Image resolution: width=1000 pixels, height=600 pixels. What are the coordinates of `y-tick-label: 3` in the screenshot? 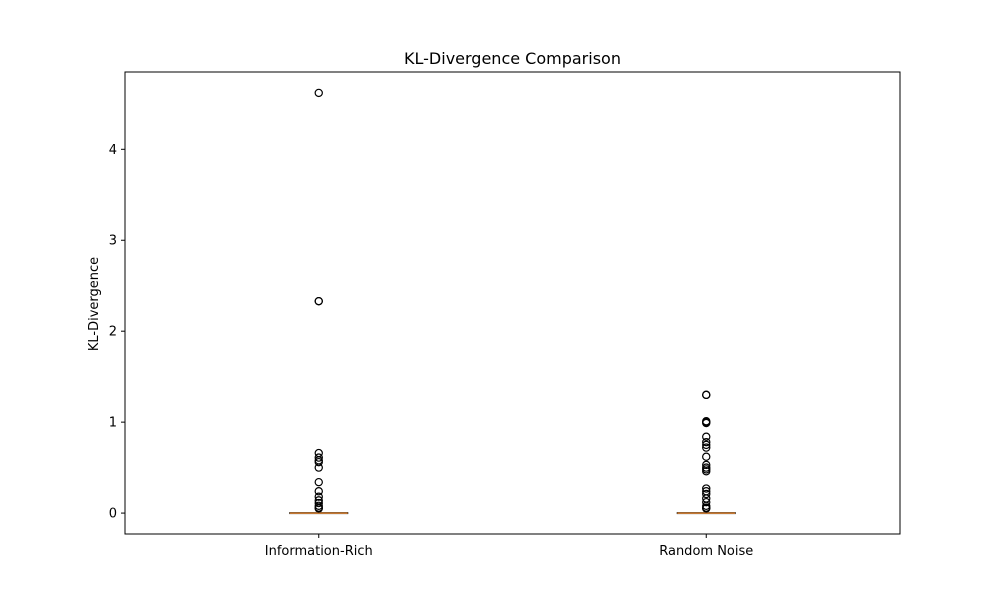 It's located at (113, 241).